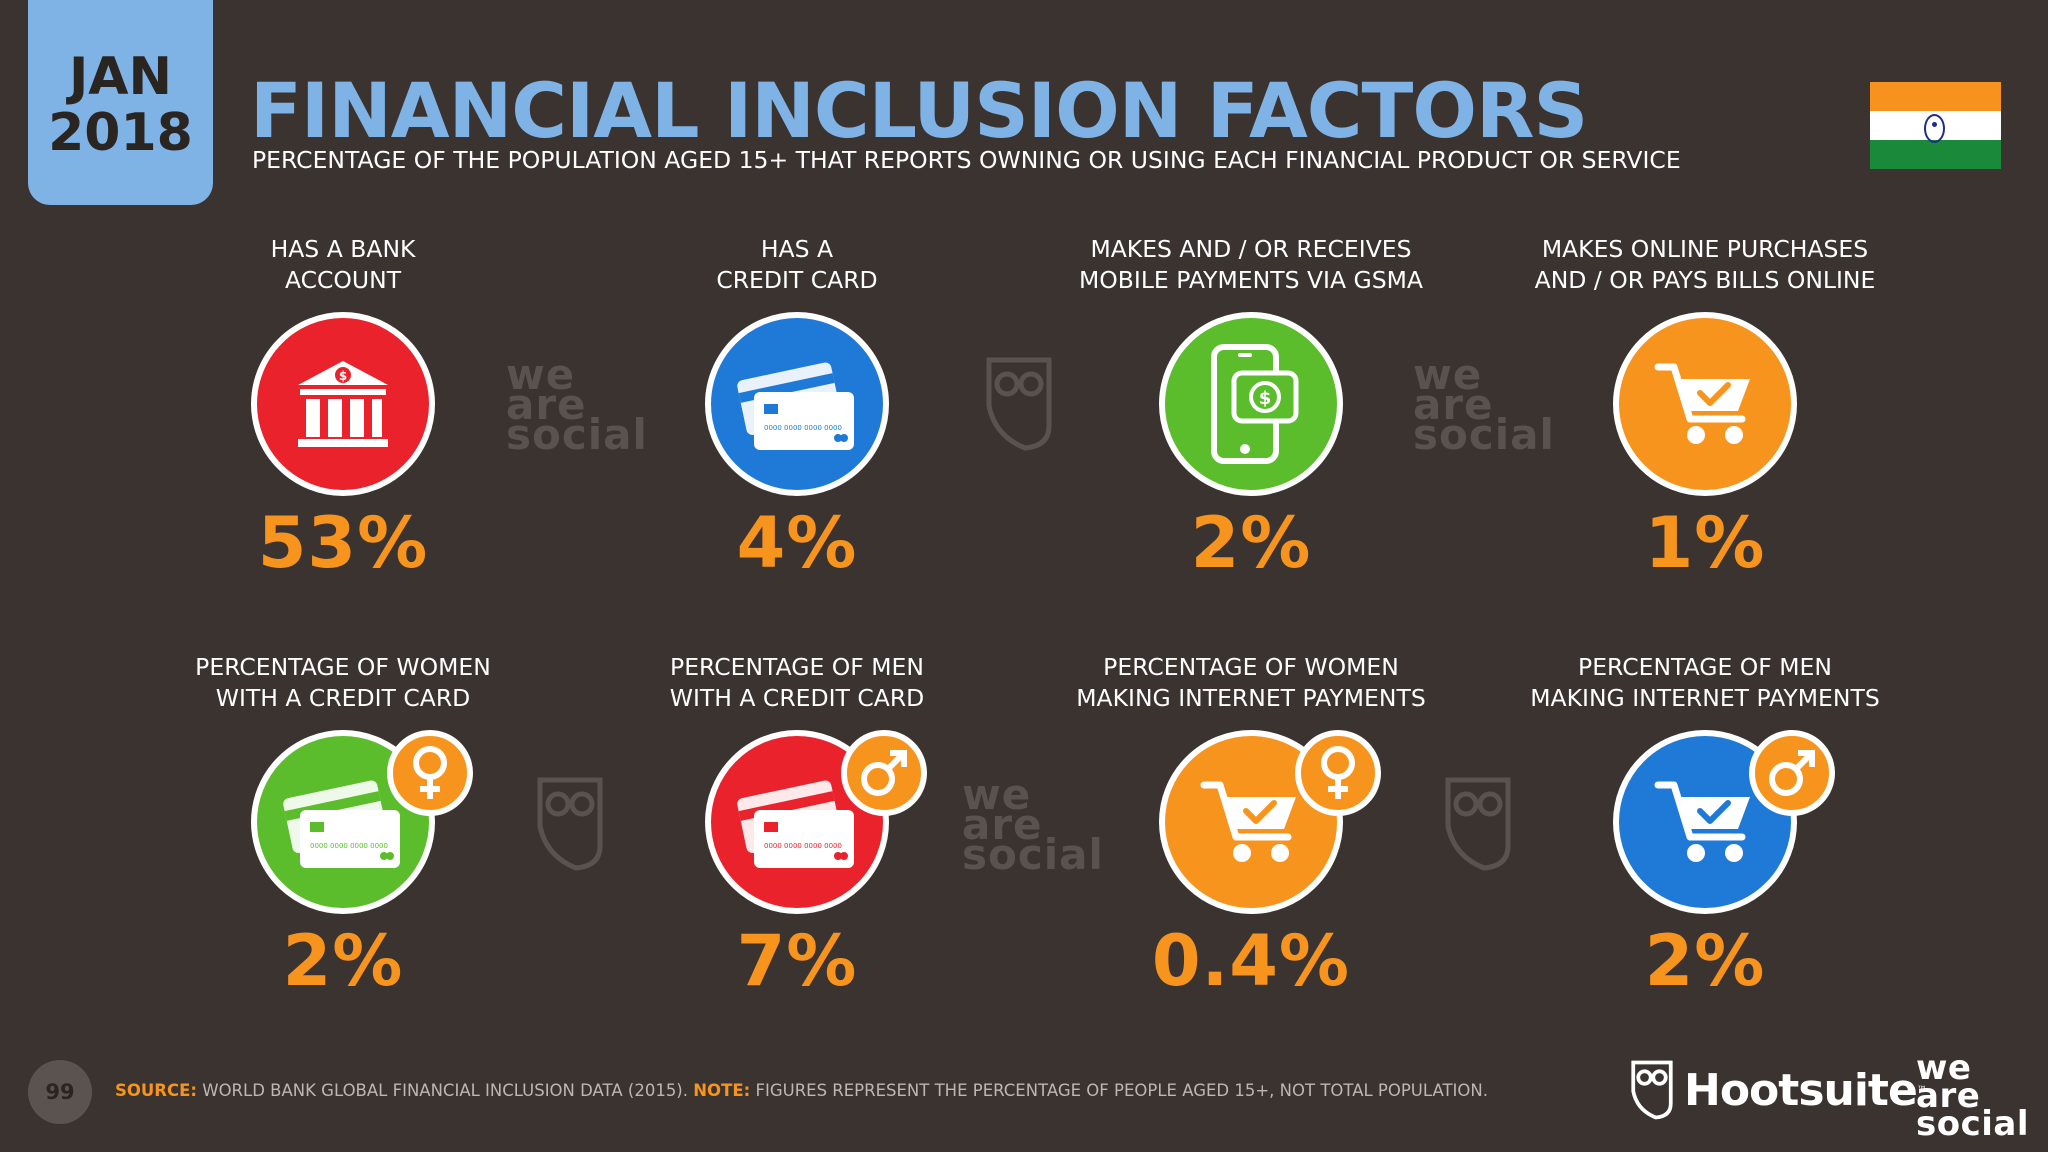 The width and height of the screenshot is (2048, 1152). Describe the element at coordinates (722, 1090) in the screenshot. I see `note-label: NOTE:` at that location.